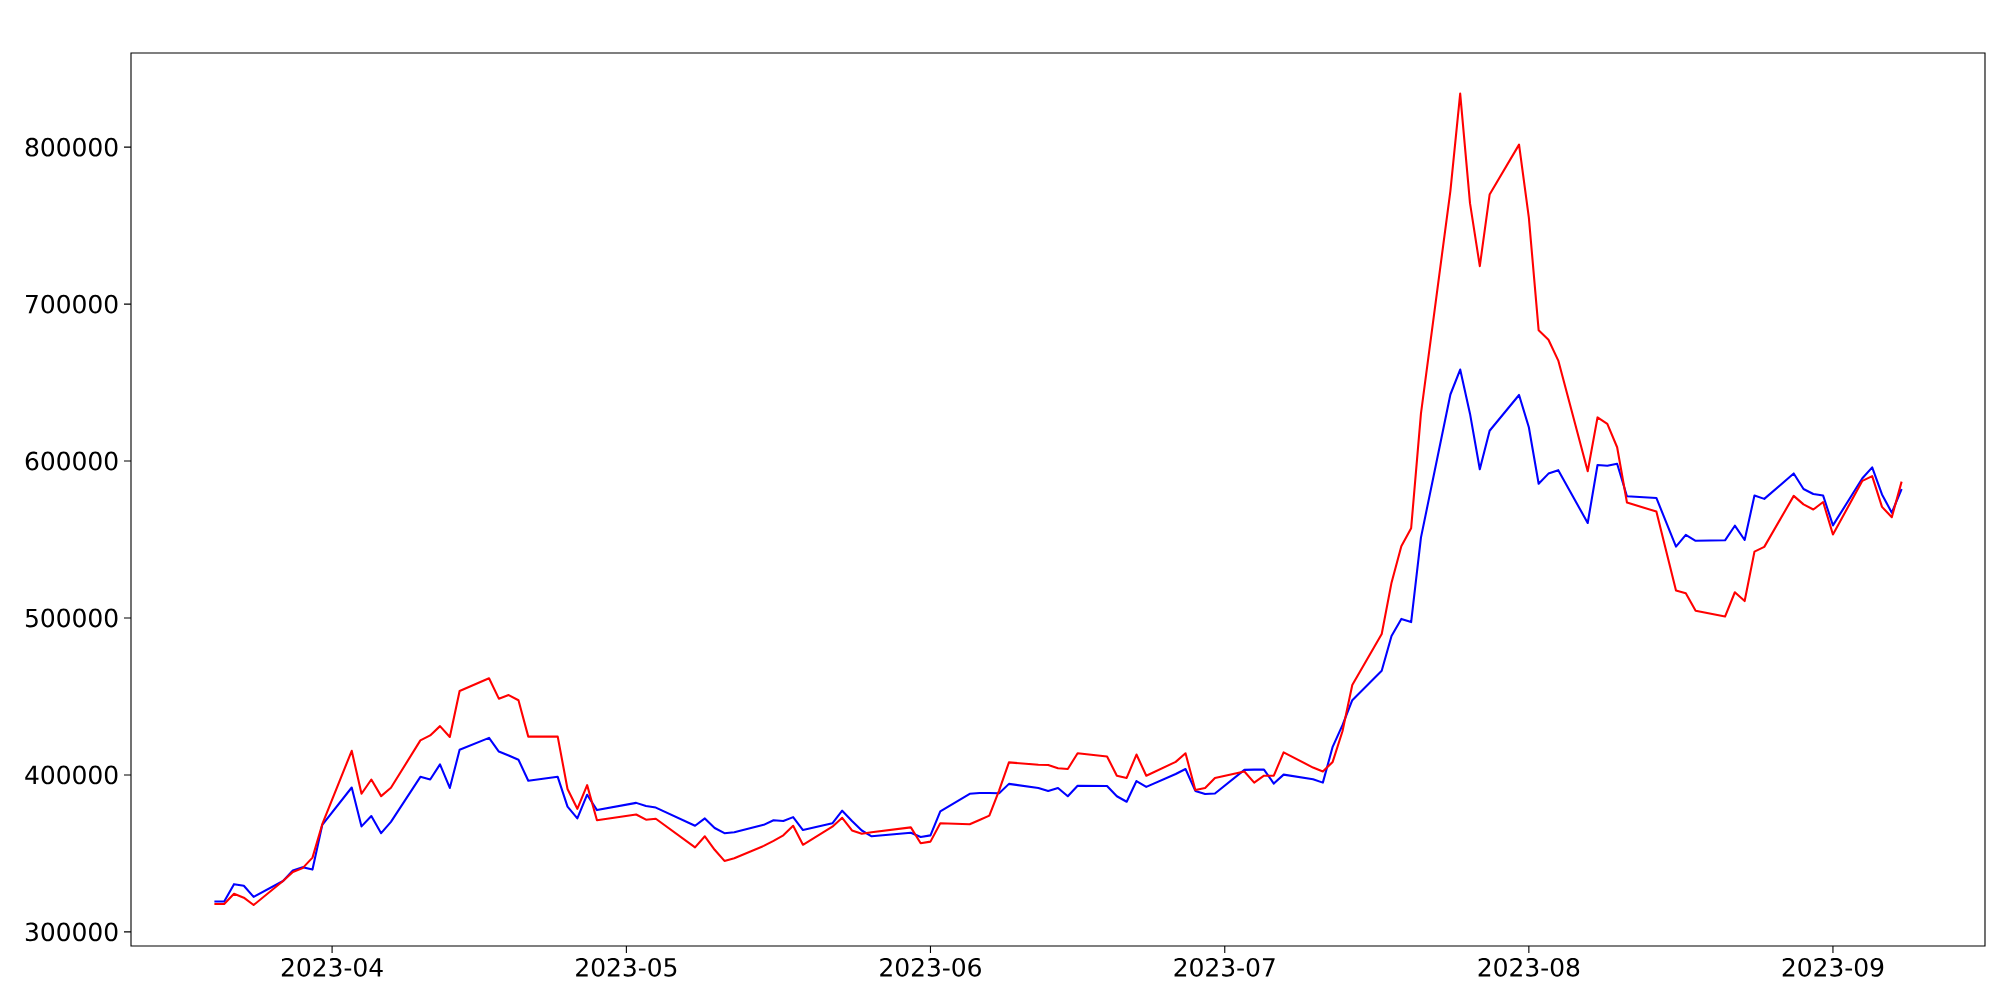  I want to click on y-tick-label: 600000, so click(71, 461).